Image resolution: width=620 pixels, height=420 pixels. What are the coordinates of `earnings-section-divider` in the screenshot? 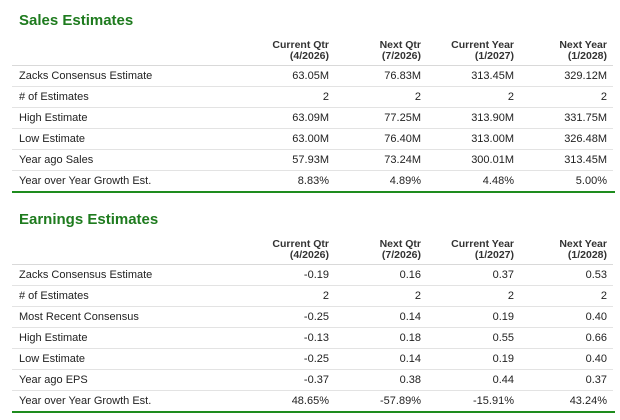 It's located at (313, 412).